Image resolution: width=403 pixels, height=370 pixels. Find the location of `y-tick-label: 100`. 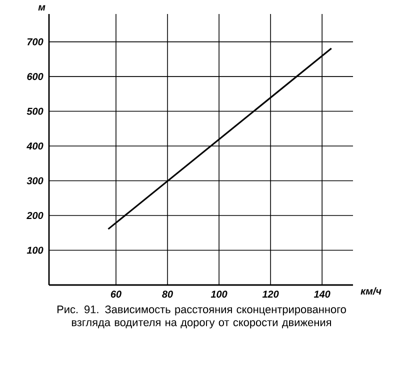

y-tick-label: 100 is located at coordinates (35, 250).